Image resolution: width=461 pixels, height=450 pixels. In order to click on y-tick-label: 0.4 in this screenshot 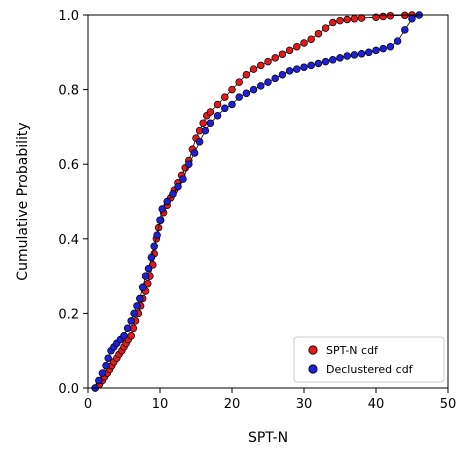, I will do `click(68, 240)`.